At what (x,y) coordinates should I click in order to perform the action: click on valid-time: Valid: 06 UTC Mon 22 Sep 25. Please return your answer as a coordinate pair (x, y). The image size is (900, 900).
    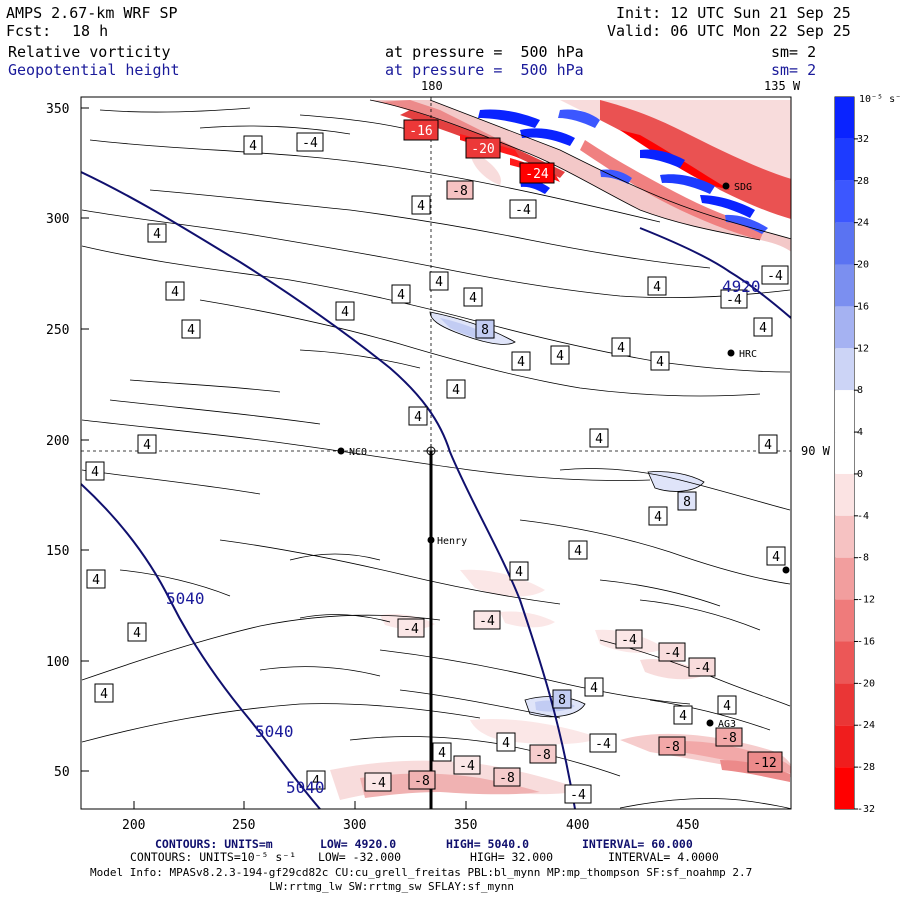
    Looking at the image, I should click on (729, 31).